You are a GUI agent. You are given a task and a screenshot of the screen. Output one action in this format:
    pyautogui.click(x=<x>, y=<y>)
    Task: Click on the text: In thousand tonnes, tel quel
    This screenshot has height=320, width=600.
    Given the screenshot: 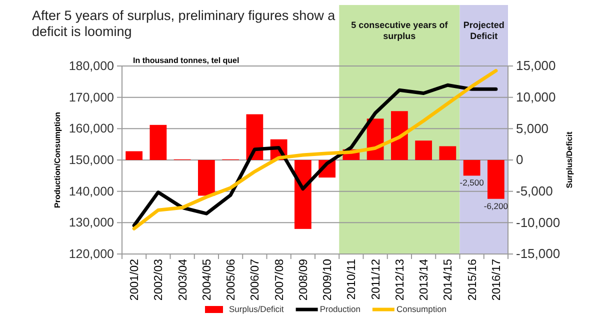 What is the action you would take?
    pyautogui.click(x=186, y=60)
    